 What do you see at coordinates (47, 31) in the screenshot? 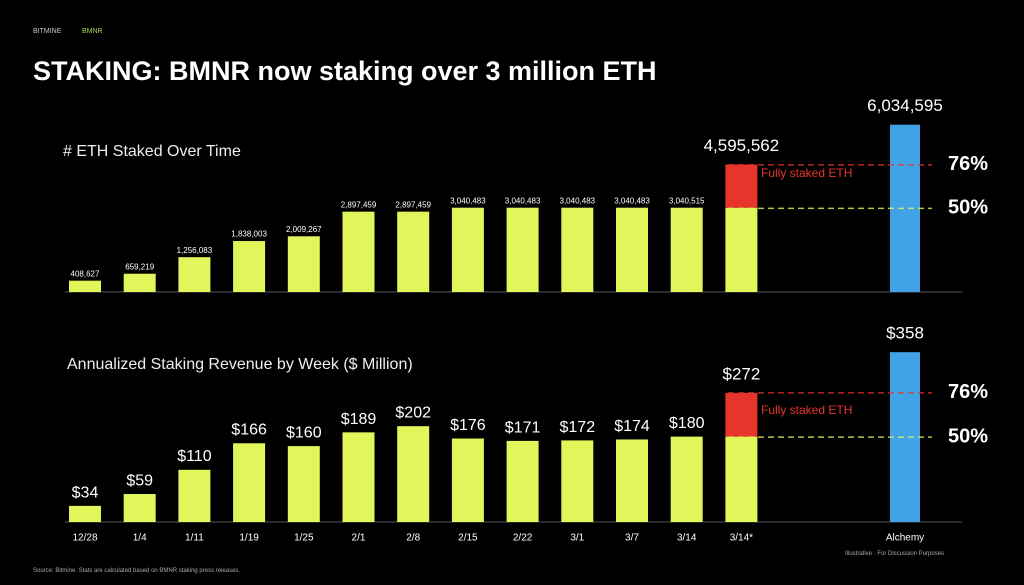
I see `brand: BITMINE` at bounding box center [47, 31].